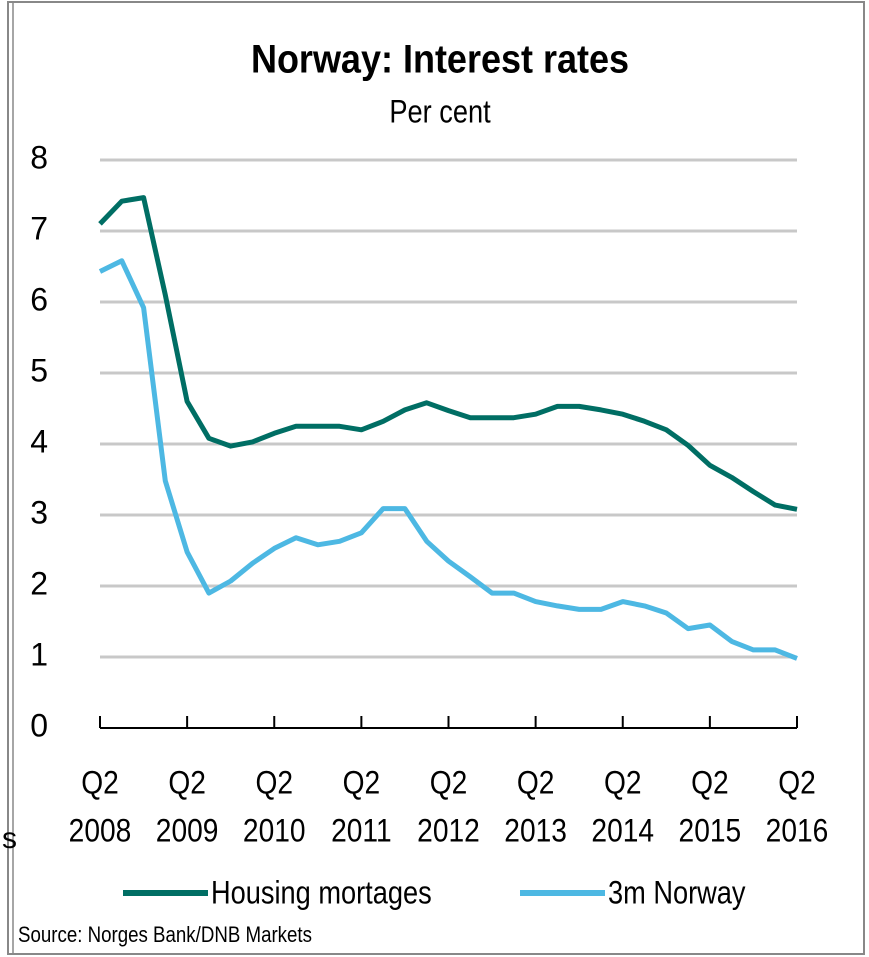 The height and width of the screenshot is (957, 869). What do you see at coordinates (622, 831) in the screenshot?
I see `x-tick-label-line: 2014` at bounding box center [622, 831].